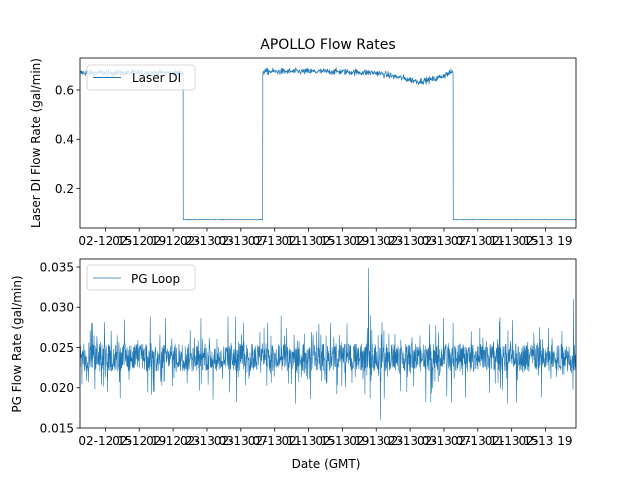 Image resolution: width=640 pixels, height=480 pixels. What do you see at coordinates (57, 428) in the screenshot?
I see `y-tick-label: 0.015` at bounding box center [57, 428].